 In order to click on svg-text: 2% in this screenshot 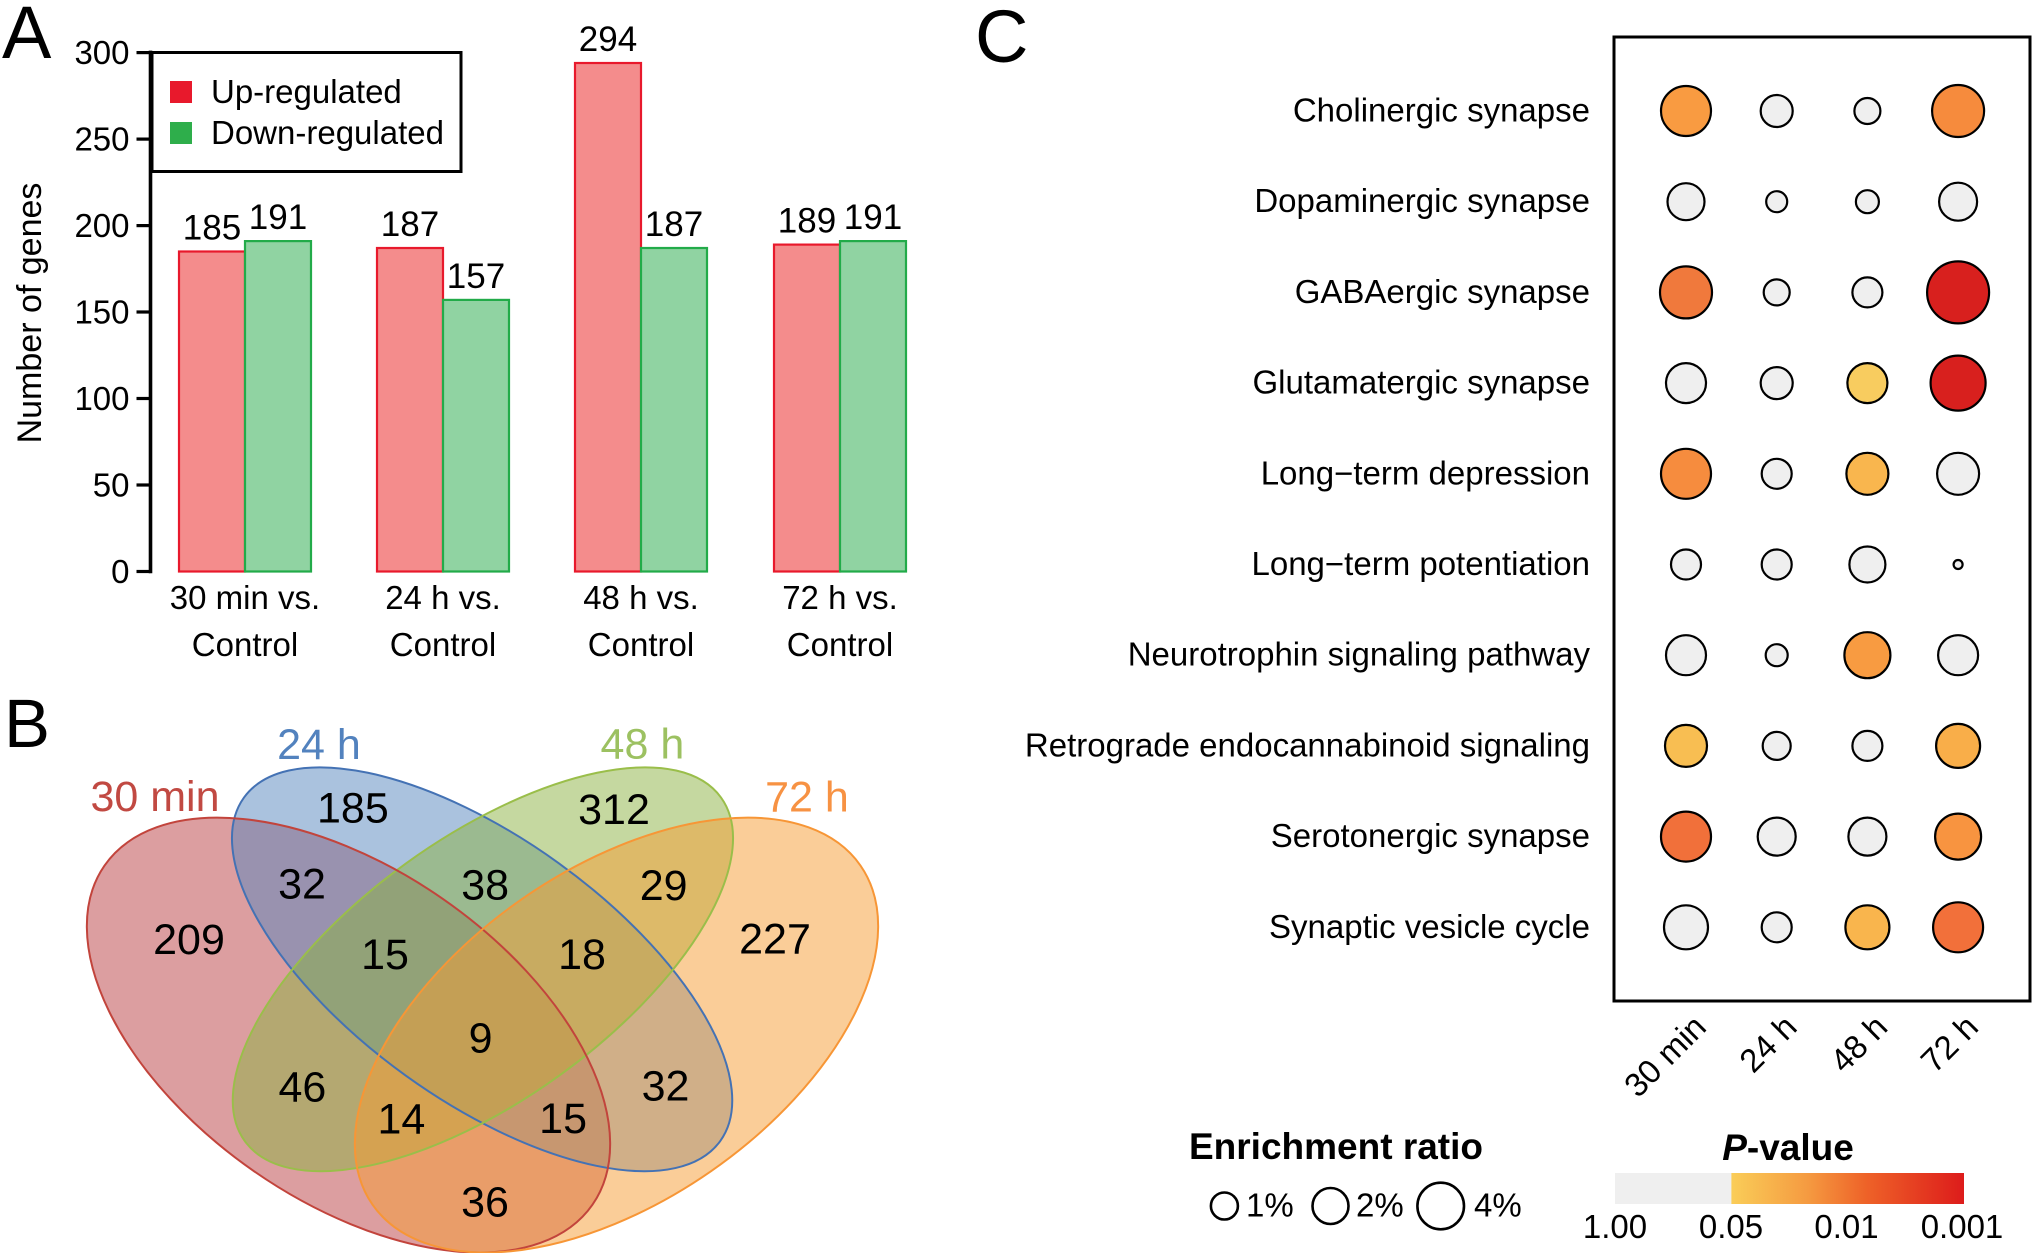, I will do `click(1380, 1205)`.